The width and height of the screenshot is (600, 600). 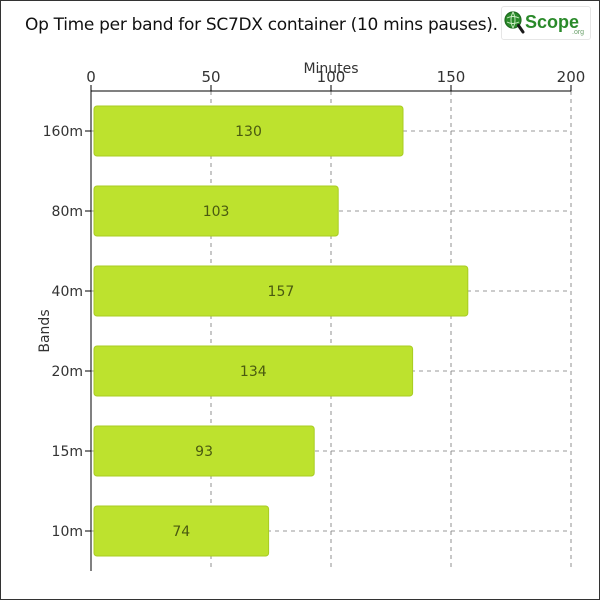 What do you see at coordinates (552, 22) in the screenshot?
I see `logo-wordmark: Scope` at bounding box center [552, 22].